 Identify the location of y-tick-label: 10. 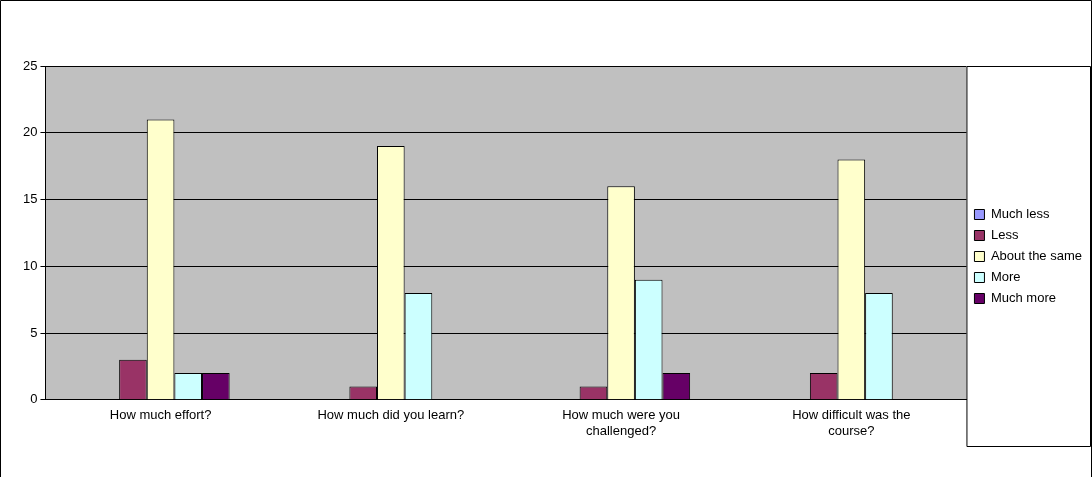
(30, 265).